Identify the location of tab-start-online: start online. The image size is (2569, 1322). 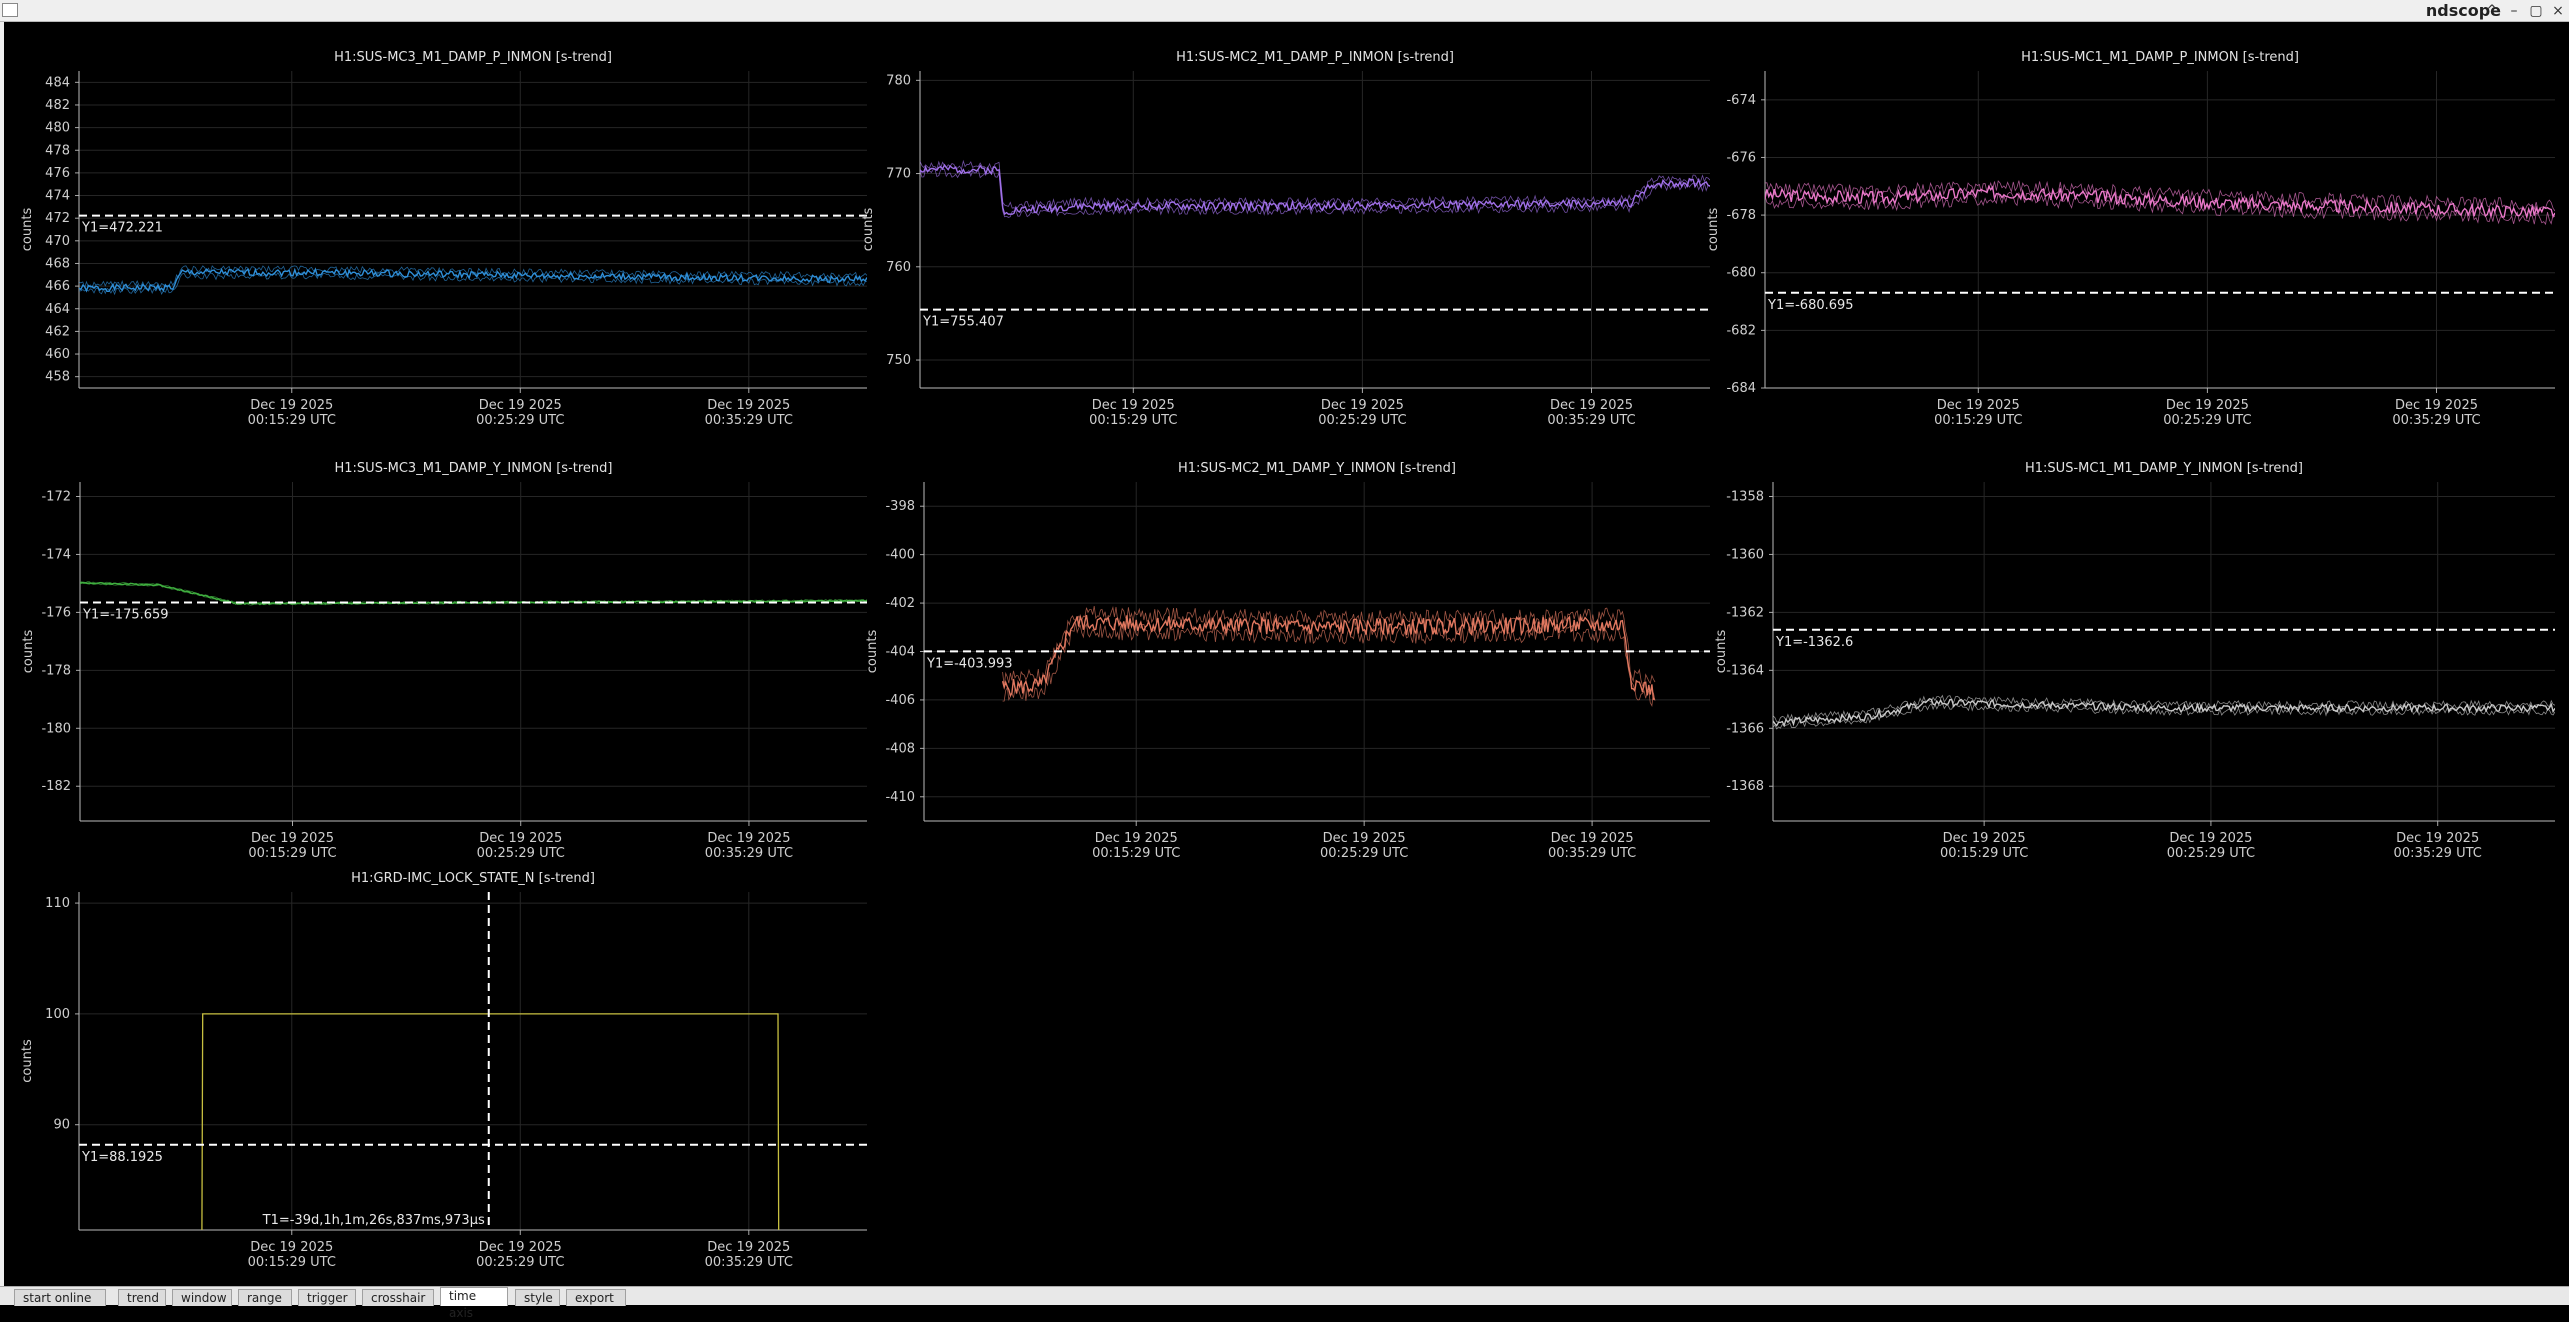
(60, 1297).